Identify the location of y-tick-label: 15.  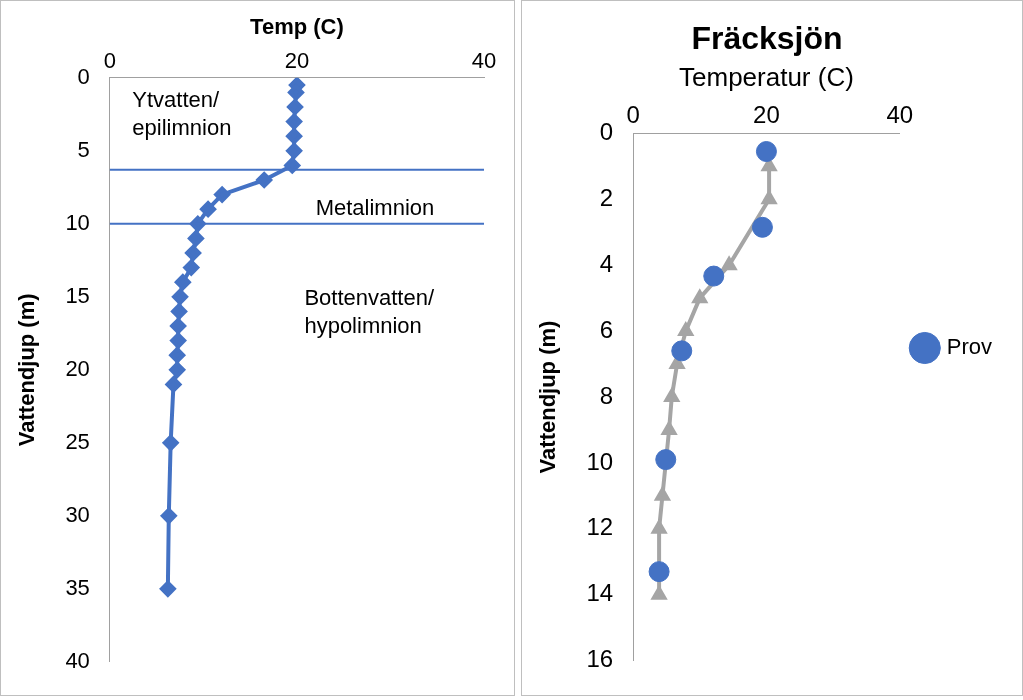
(77, 295).